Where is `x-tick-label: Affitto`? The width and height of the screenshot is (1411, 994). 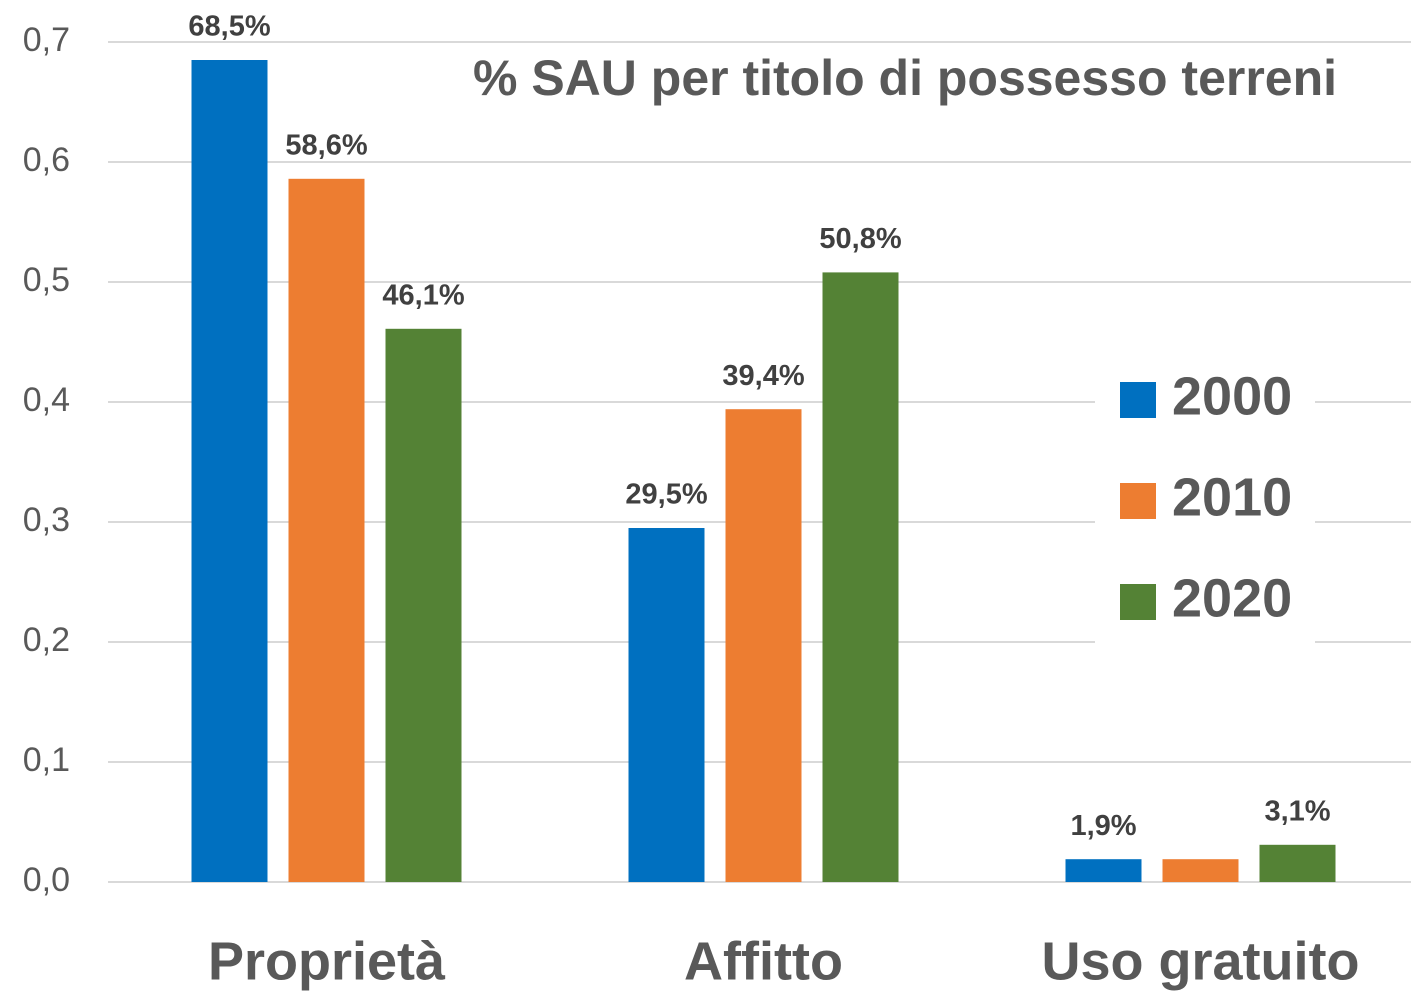 x-tick-label: Affitto is located at coordinates (763, 961).